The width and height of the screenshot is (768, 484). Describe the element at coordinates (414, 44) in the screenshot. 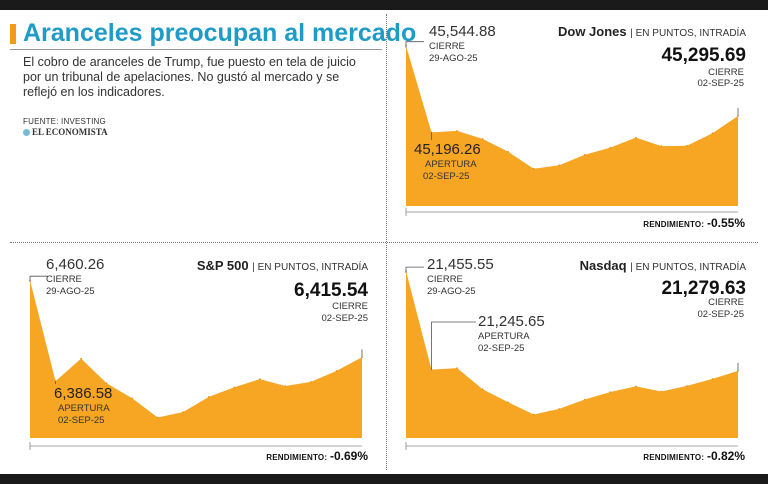

I see `dow-jones-prev-close-leader` at that location.